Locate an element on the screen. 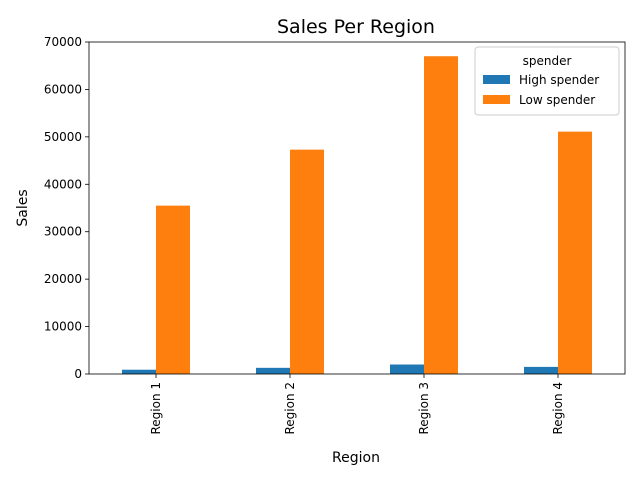  x-tick-label: Region 3 is located at coordinates (424, 408).